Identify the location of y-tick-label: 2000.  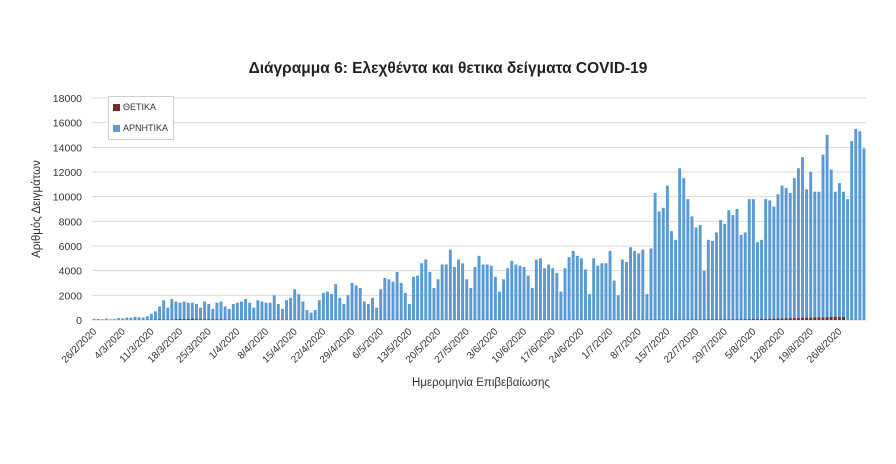
(71, 296).